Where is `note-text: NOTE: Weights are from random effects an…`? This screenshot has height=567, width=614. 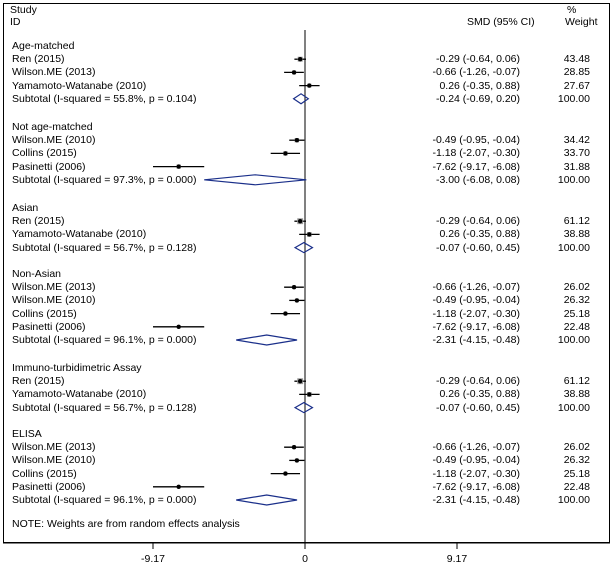 note-text: NOTE: Weights are from random effects an… is located at coordinates (126, 524).